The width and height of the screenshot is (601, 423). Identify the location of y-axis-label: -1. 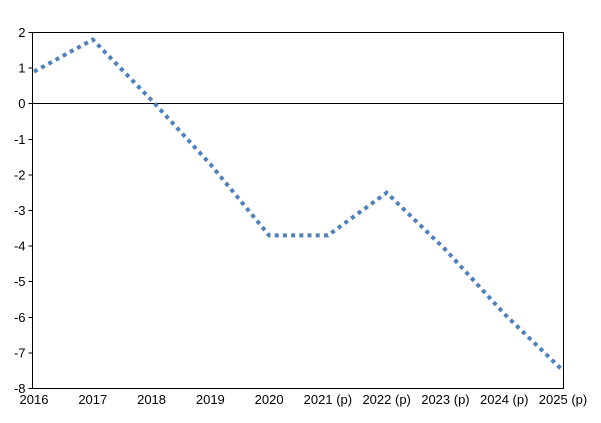
(20, 139).